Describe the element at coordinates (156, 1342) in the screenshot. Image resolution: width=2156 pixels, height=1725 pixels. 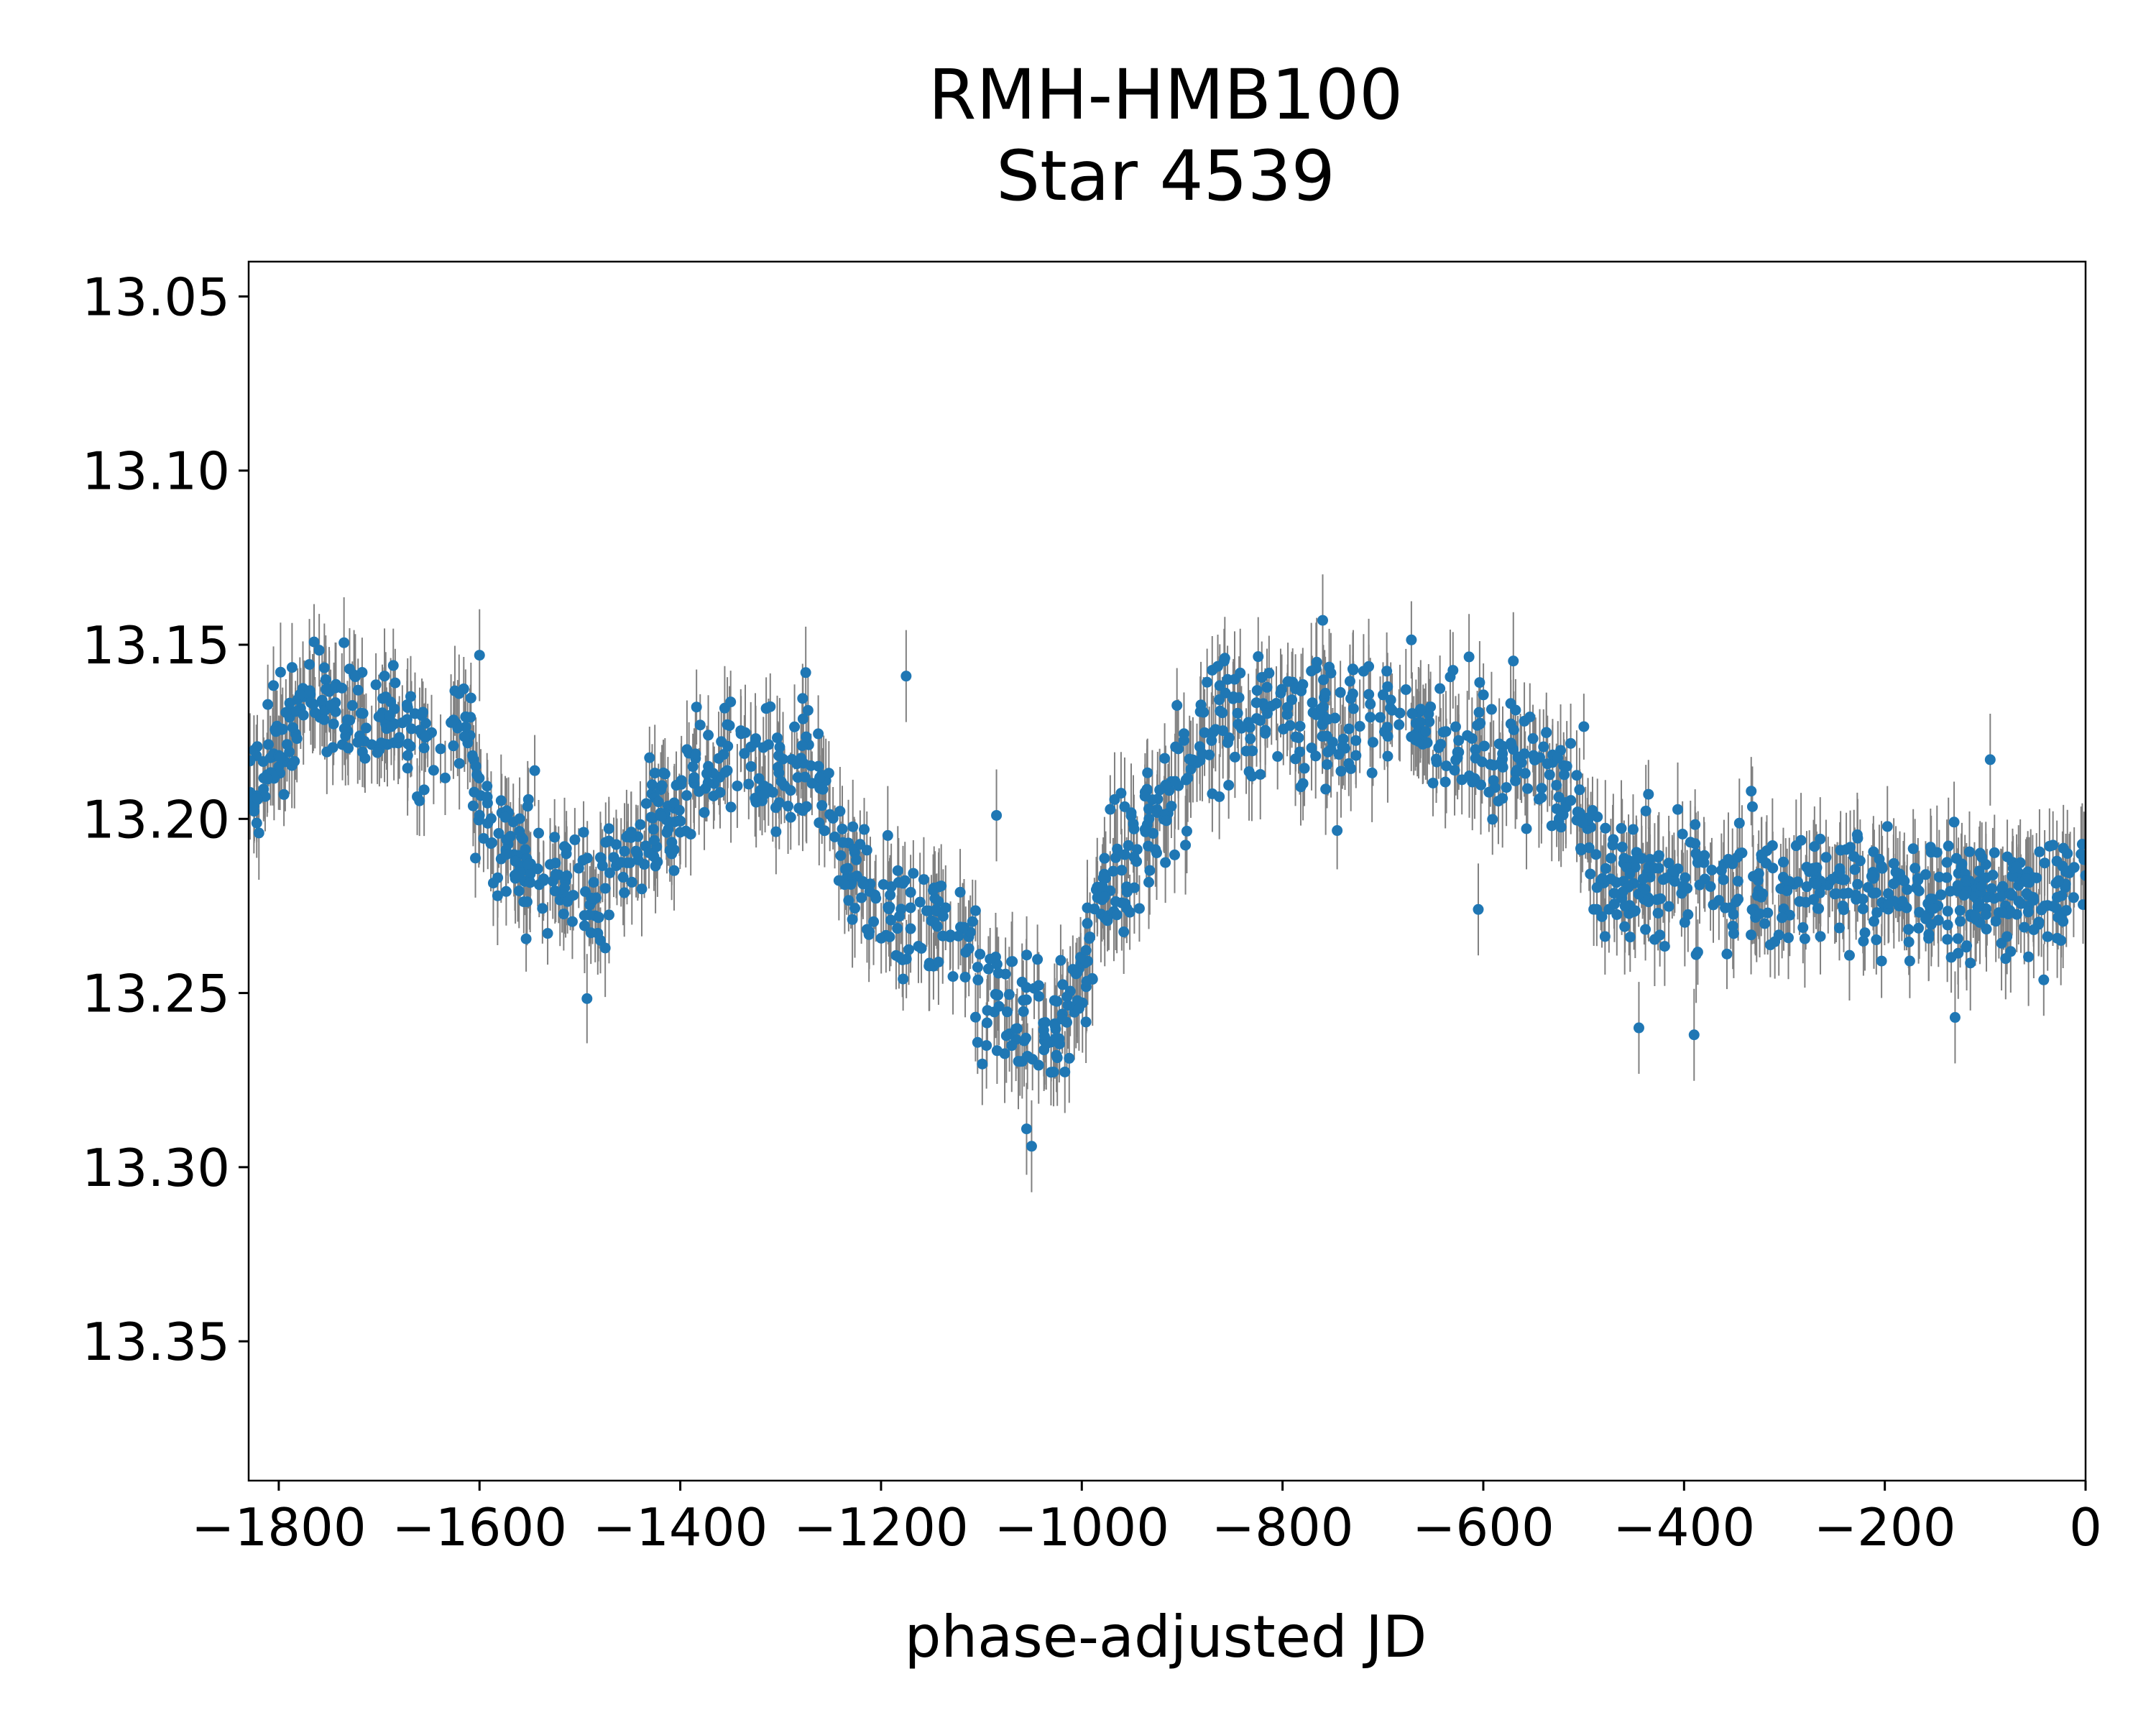
I see `y-tick-label: 13.35` at that location.